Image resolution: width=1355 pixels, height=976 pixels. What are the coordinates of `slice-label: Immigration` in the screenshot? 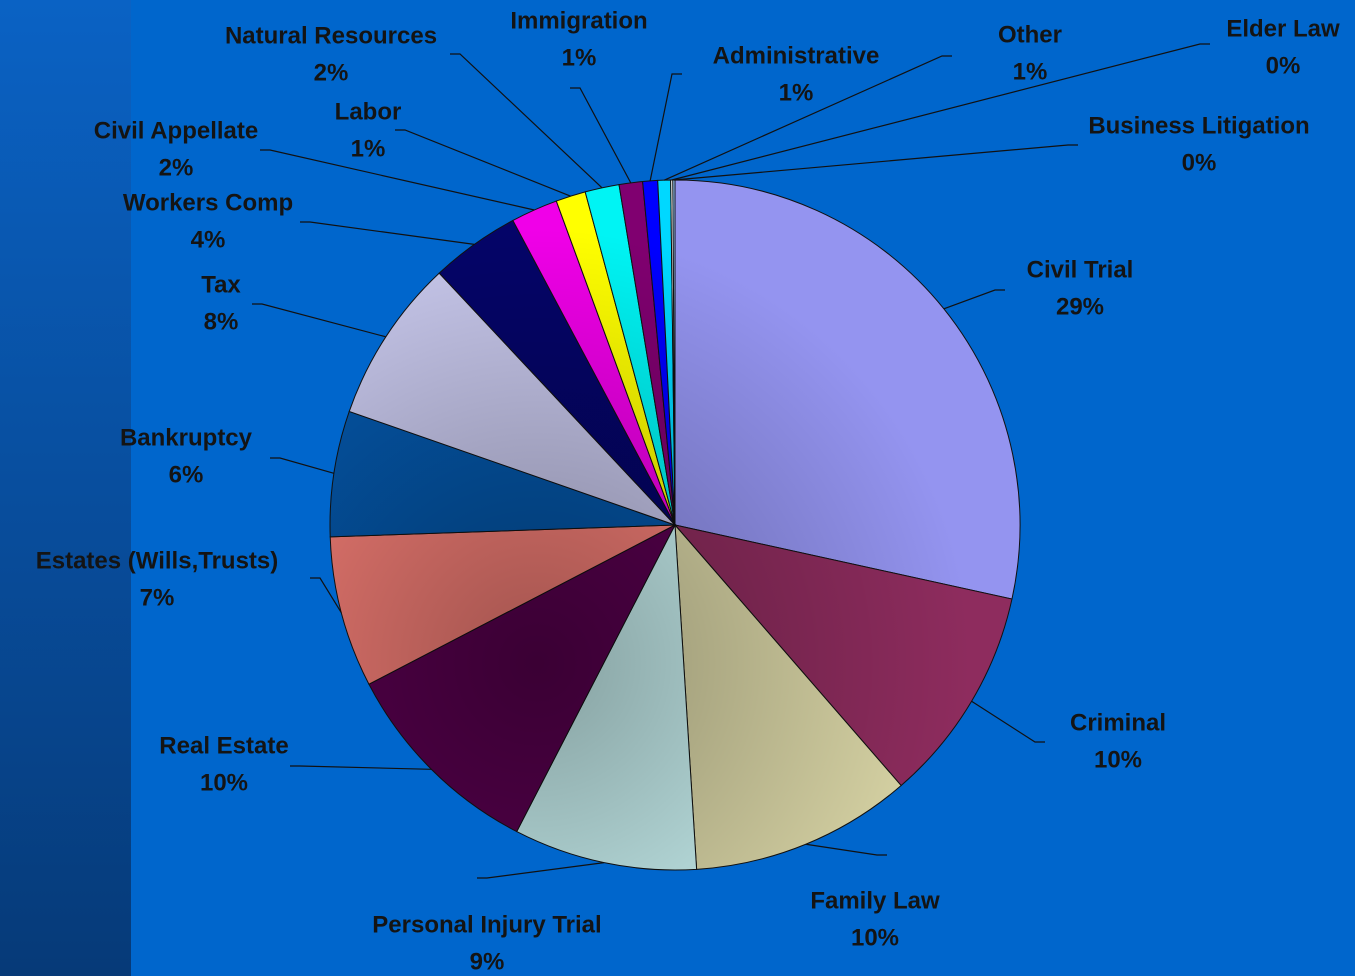 It's located at (578, 20).